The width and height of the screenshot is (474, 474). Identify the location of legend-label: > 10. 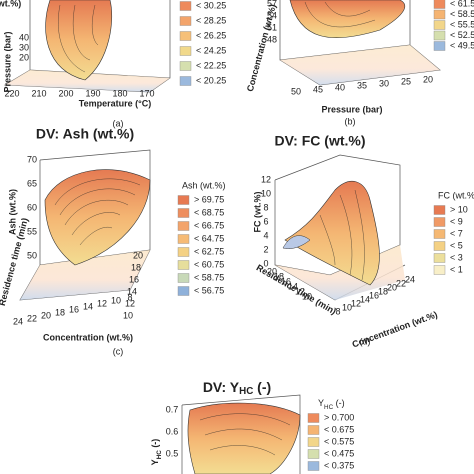
(459, 209).